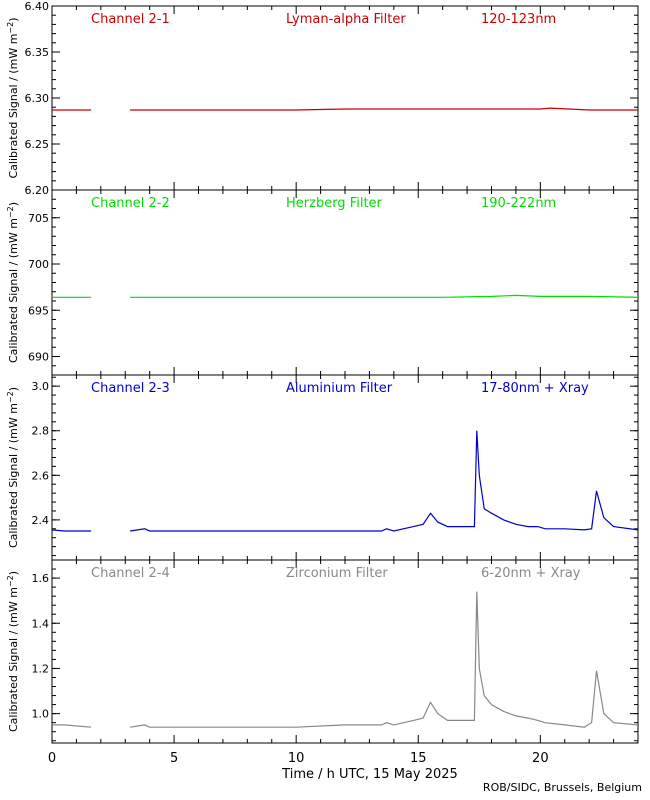  Describe the element at coordinates (41, 386) in the screenshot. I see `y-tick-label: 3.0` at that location.